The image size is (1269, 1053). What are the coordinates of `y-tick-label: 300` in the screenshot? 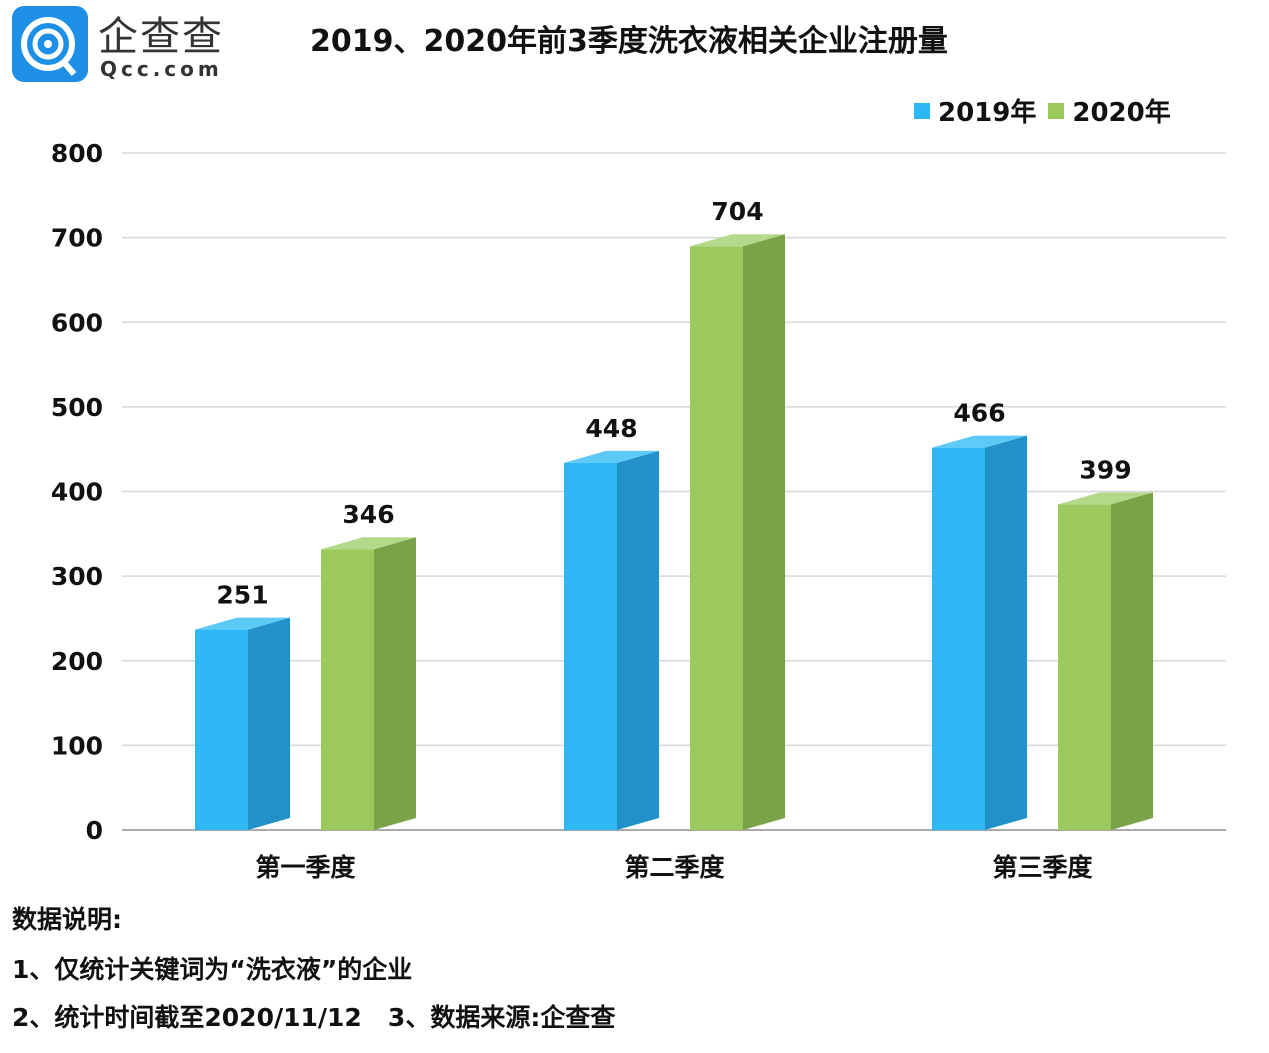 It's located at (77, 576).